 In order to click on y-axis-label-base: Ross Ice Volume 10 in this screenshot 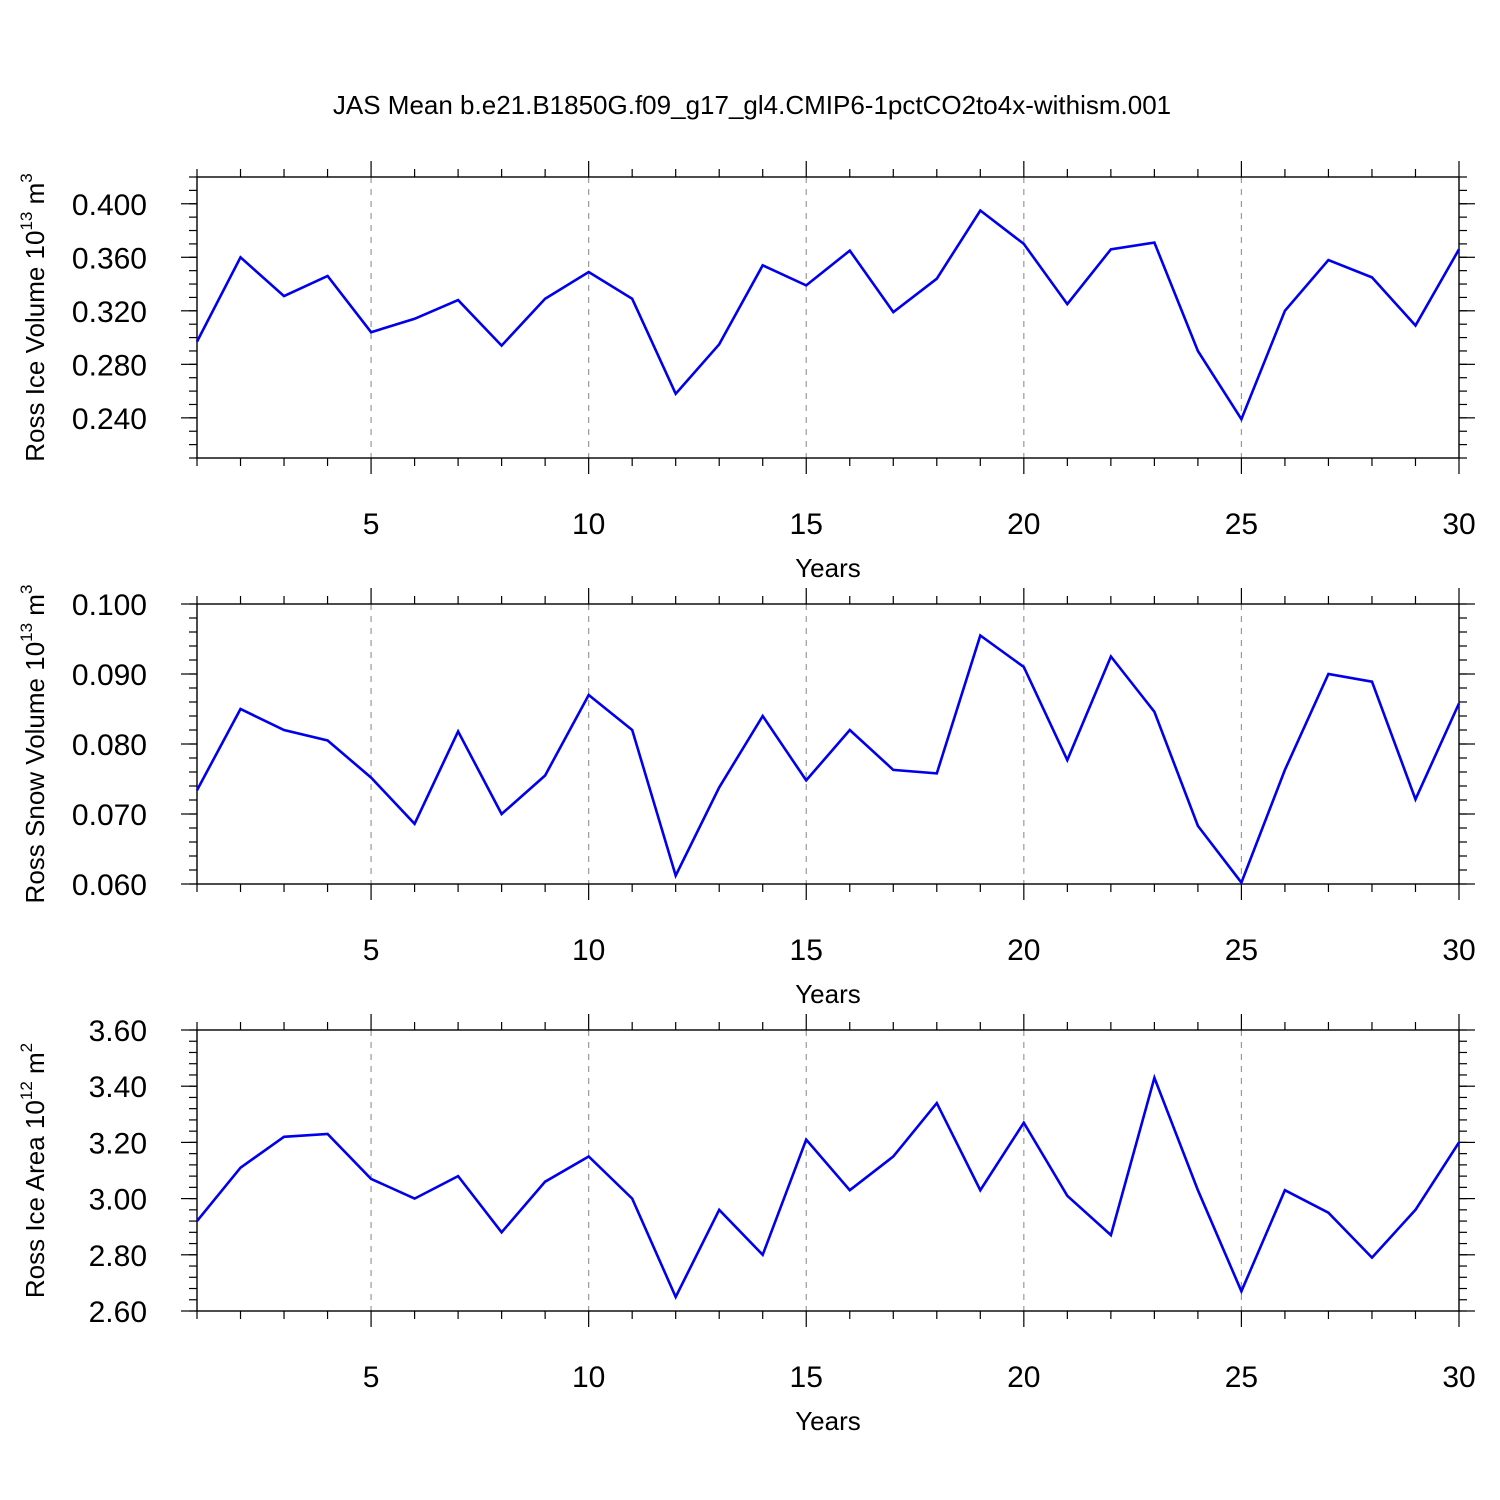, I will do `click(35, 346)`.